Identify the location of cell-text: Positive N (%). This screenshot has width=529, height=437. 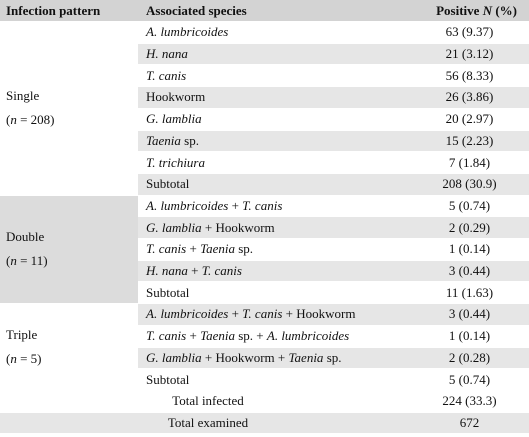
(476, 11).